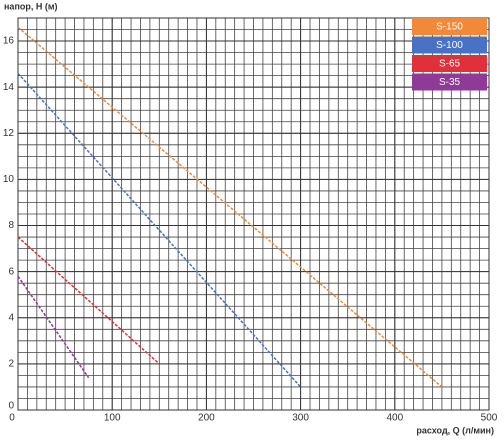  What do you see at coordinates (11, 364) in the screenshot?
I see `y-tick-label: 2` at bounding box center [11, 364].